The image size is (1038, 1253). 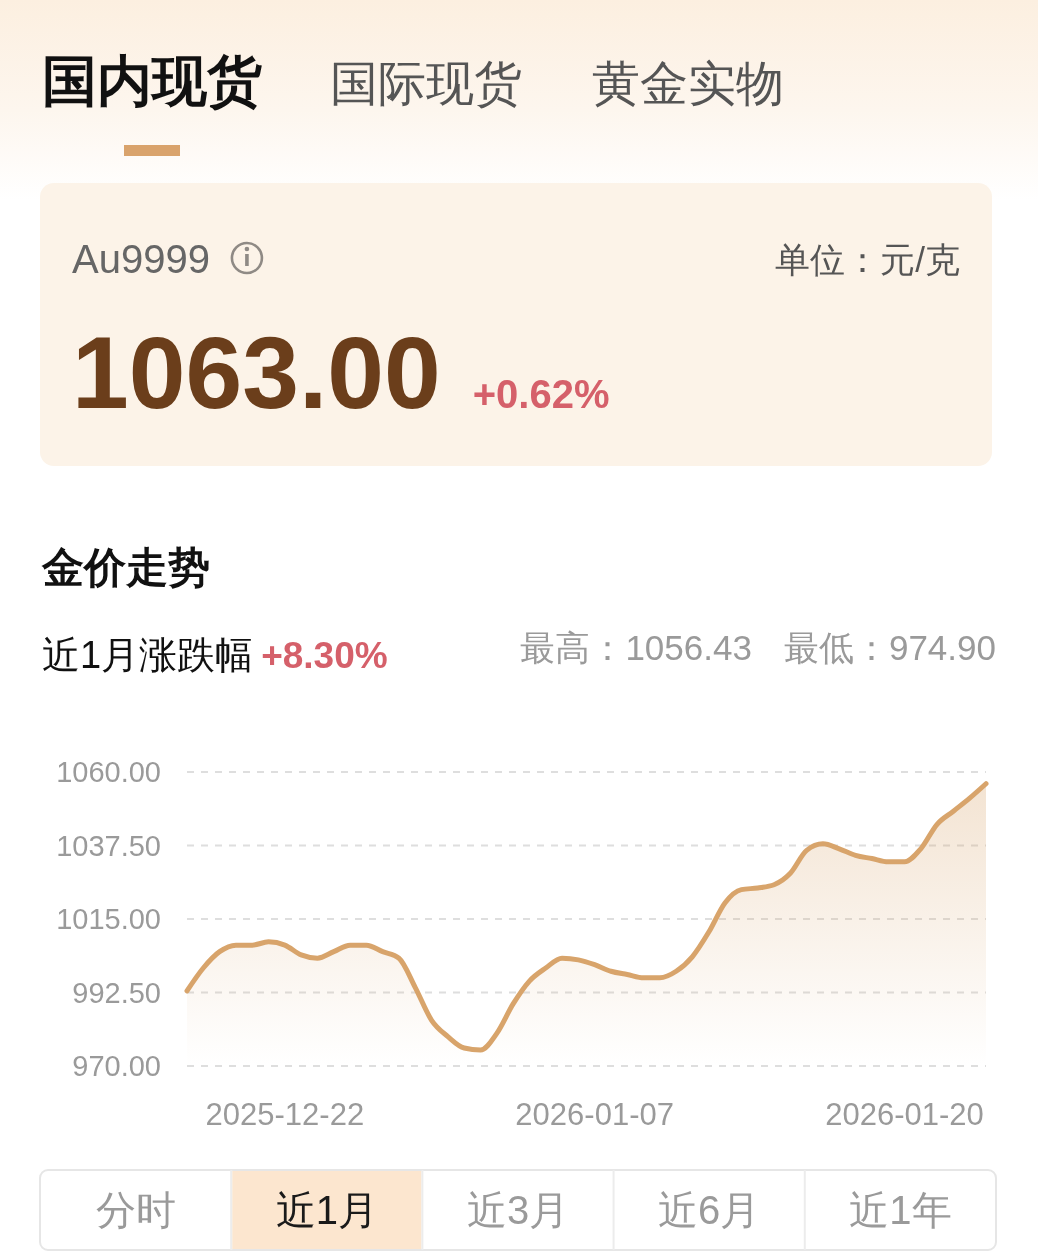 I want to click on x-tick-label: 2026-01-07, so click(x=594, y=1114).